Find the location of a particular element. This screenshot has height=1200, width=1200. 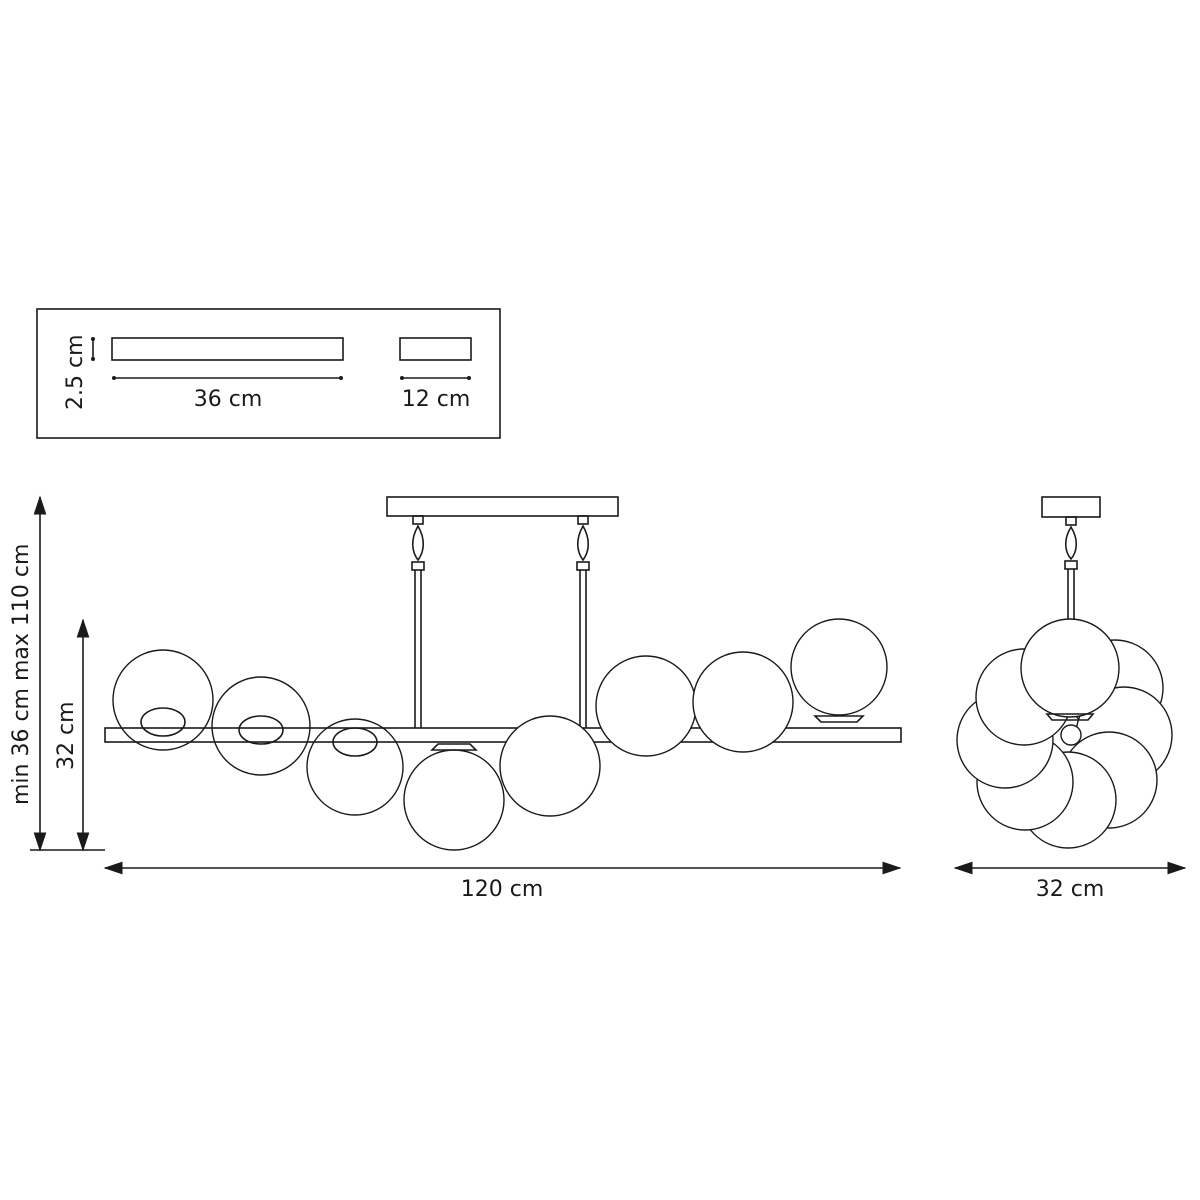

short-canopy-plate is located at coordinates (435, 349).